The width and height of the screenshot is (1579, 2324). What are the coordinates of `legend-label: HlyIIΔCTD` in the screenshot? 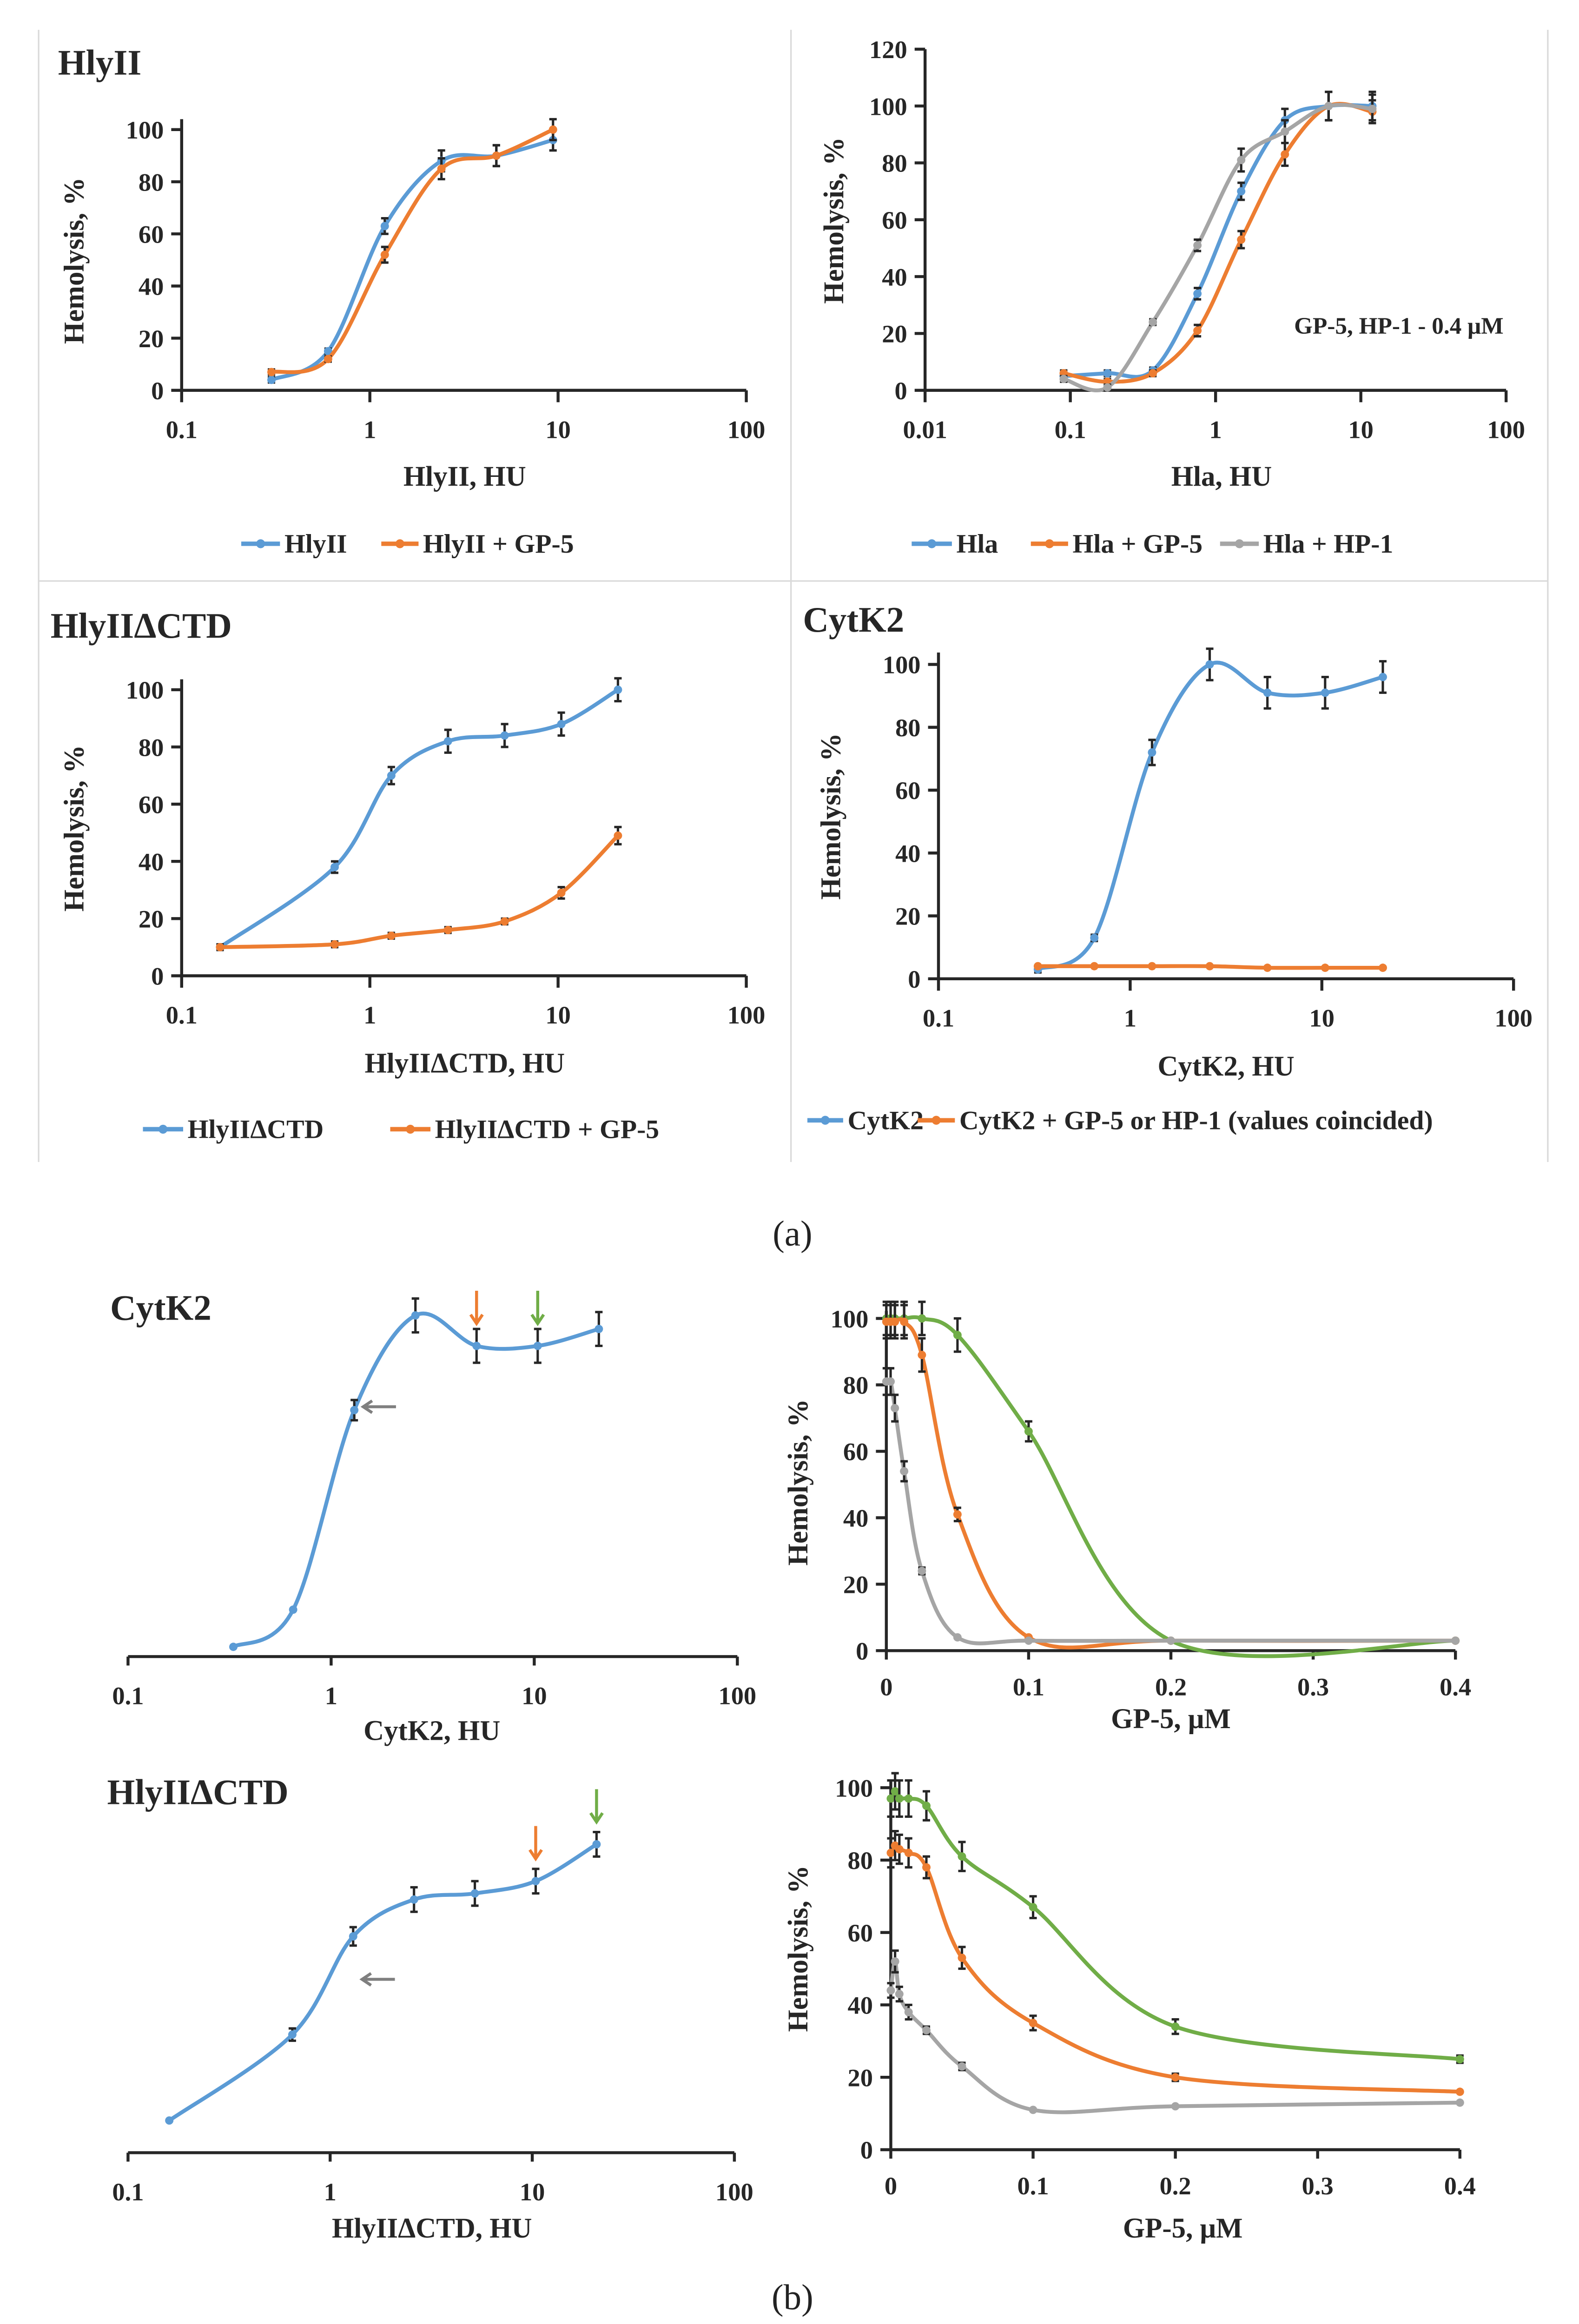 It's located at (256, 1129).